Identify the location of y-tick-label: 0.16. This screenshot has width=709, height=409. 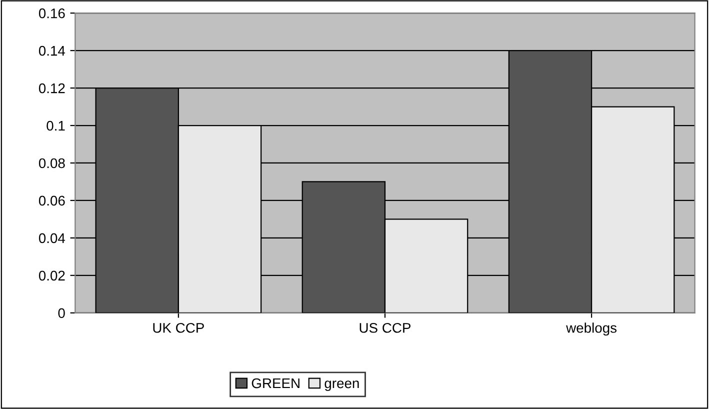
(51, 13).